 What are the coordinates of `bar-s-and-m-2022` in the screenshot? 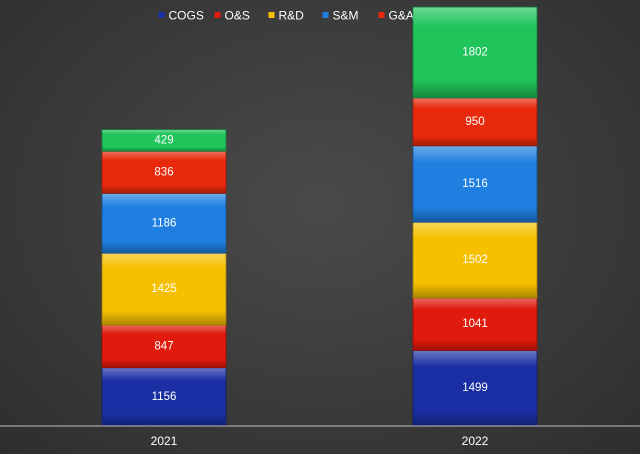 It's located at (475, 184).